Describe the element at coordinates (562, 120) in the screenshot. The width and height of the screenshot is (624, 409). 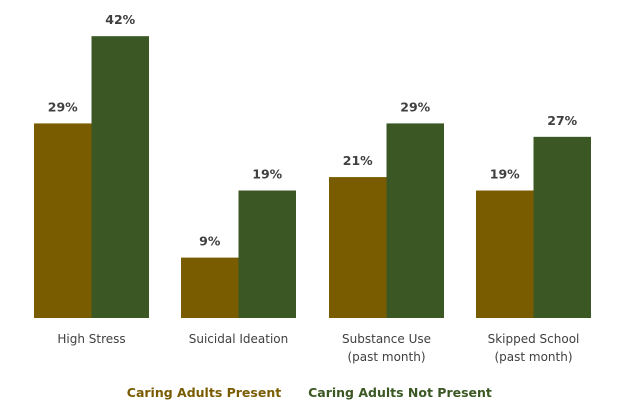
I see `data-label: 27%` at that location.